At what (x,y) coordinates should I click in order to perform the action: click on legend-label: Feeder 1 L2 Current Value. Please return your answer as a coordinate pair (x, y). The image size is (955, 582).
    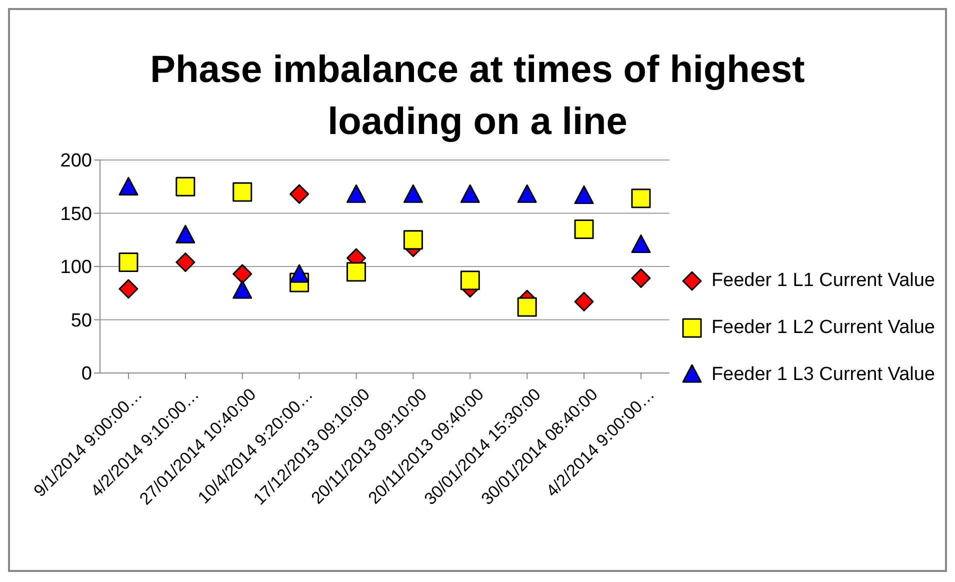
    Looking at the image, I should click on (823, 328).